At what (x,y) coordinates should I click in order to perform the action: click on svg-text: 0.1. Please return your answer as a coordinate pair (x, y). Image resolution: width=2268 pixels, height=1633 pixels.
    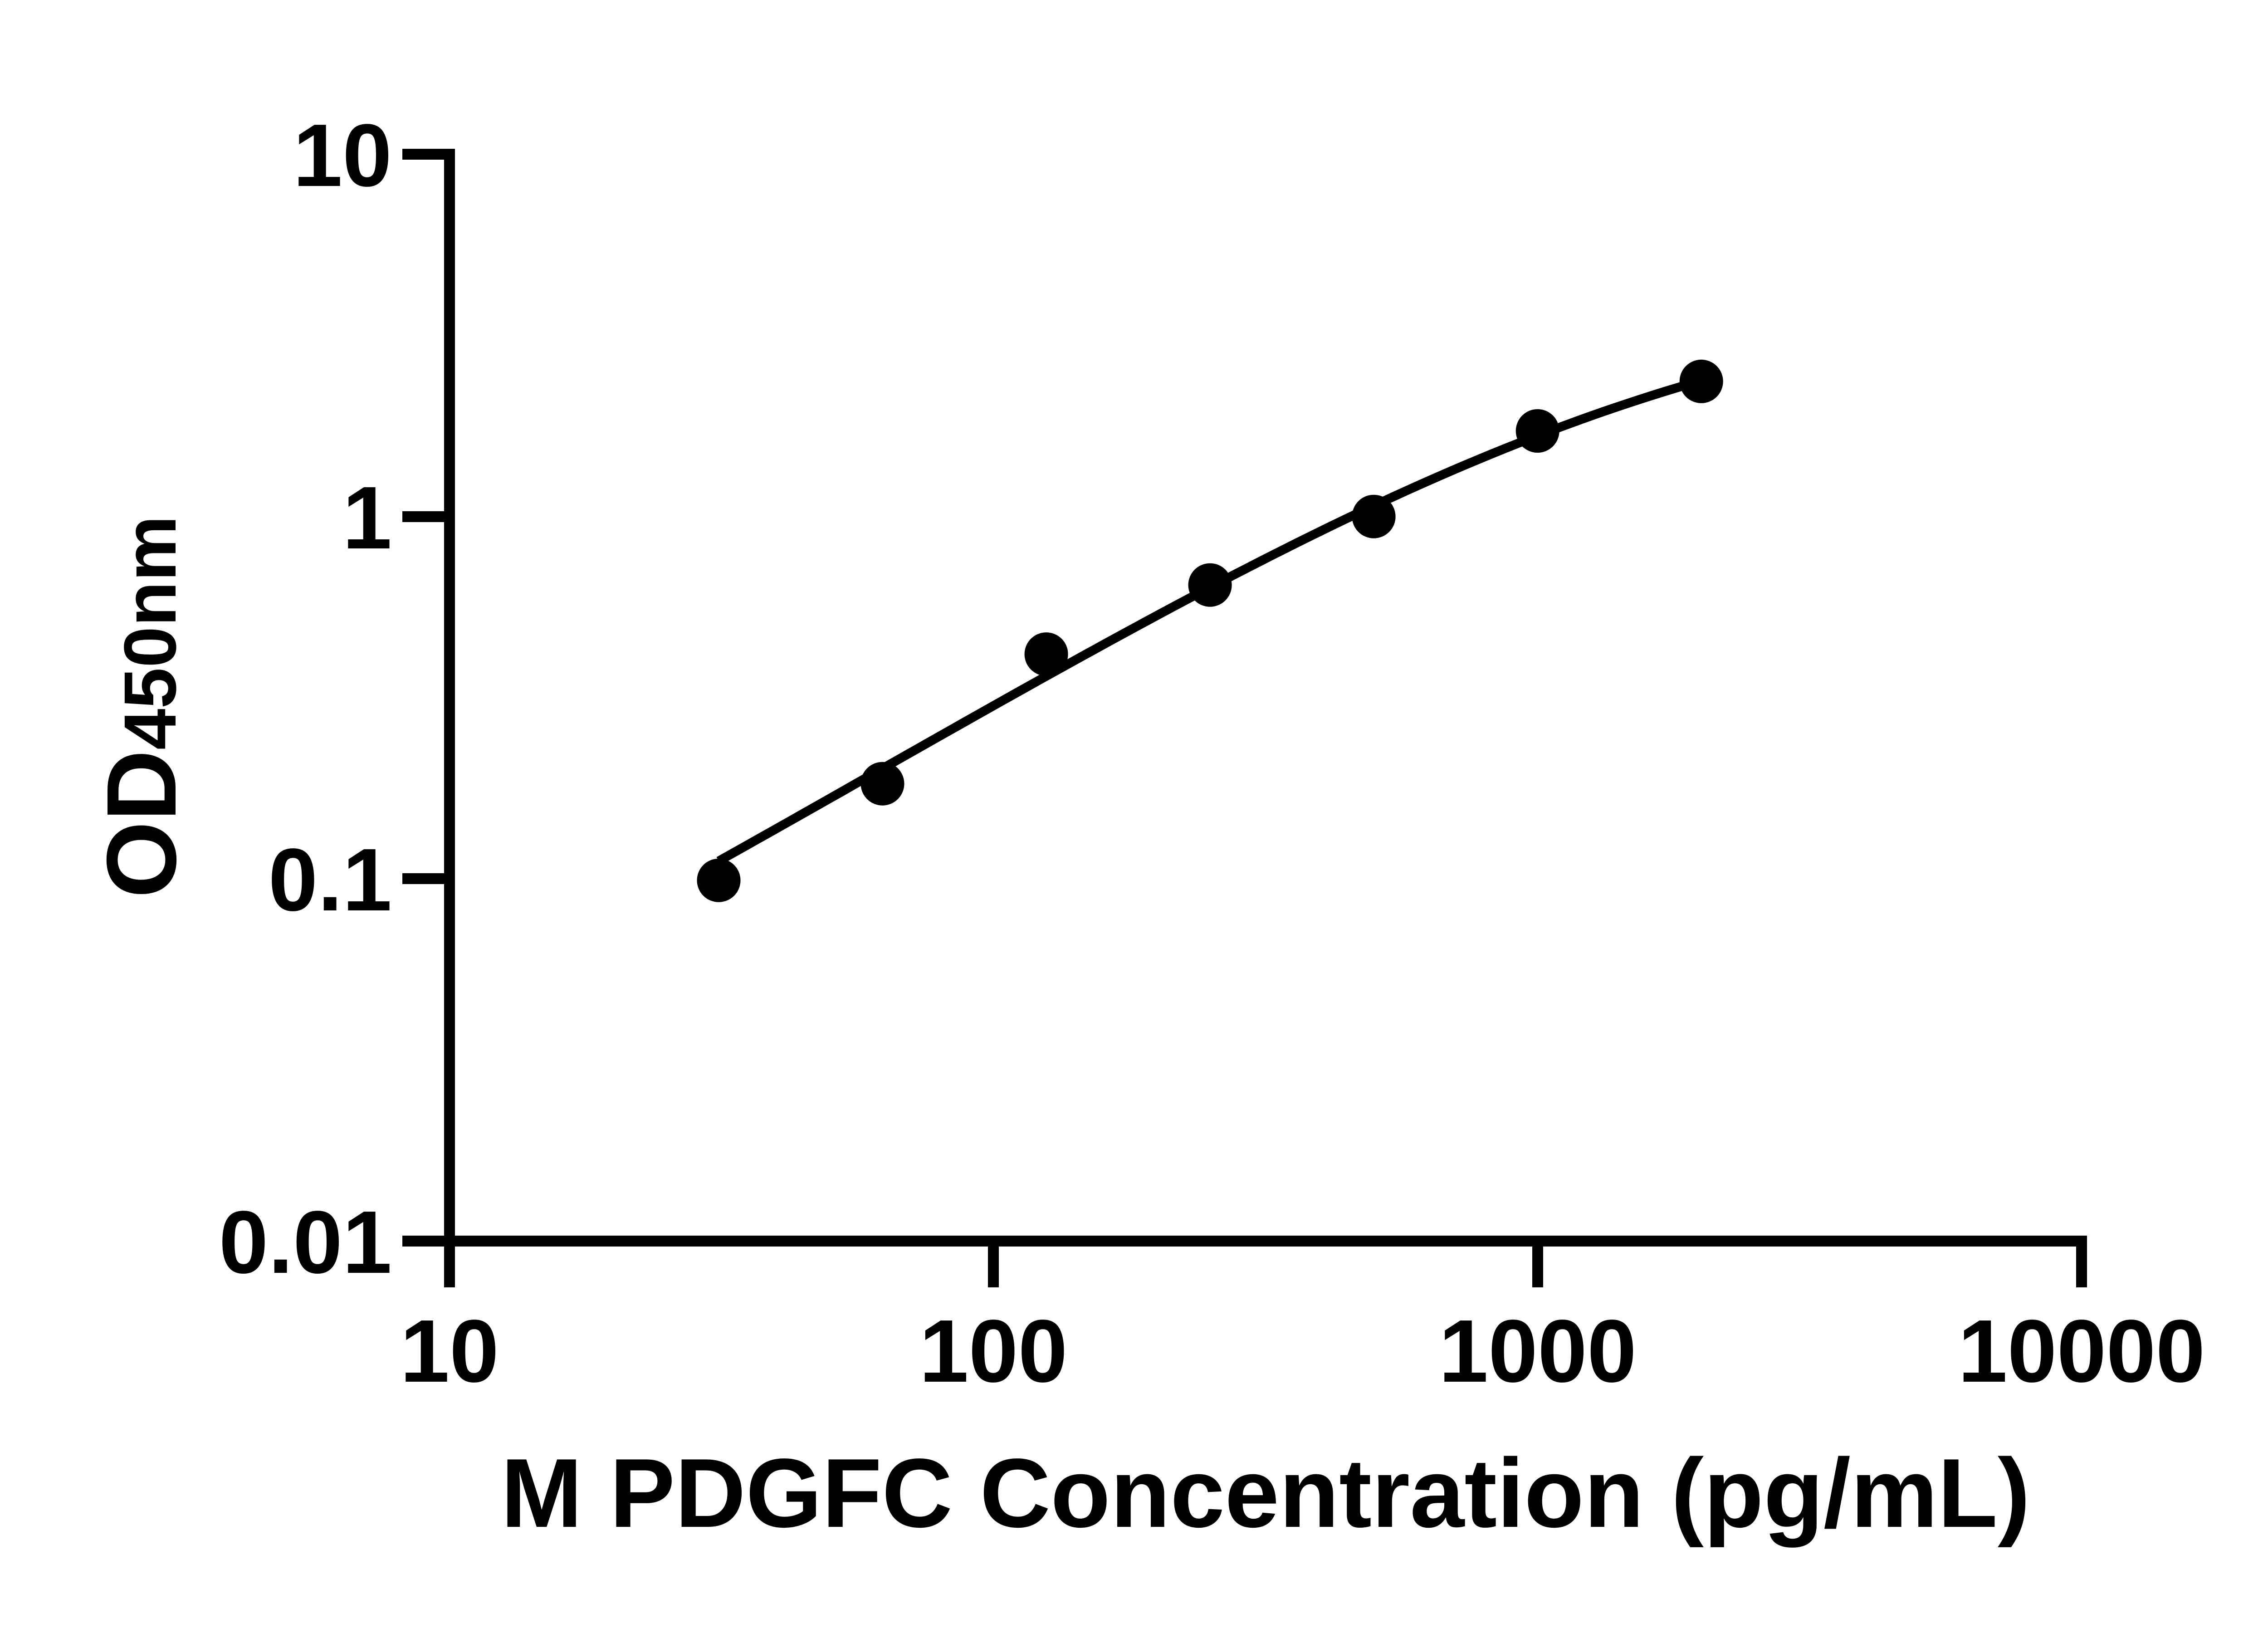
    Looking at the image, I should click on (331, 879).